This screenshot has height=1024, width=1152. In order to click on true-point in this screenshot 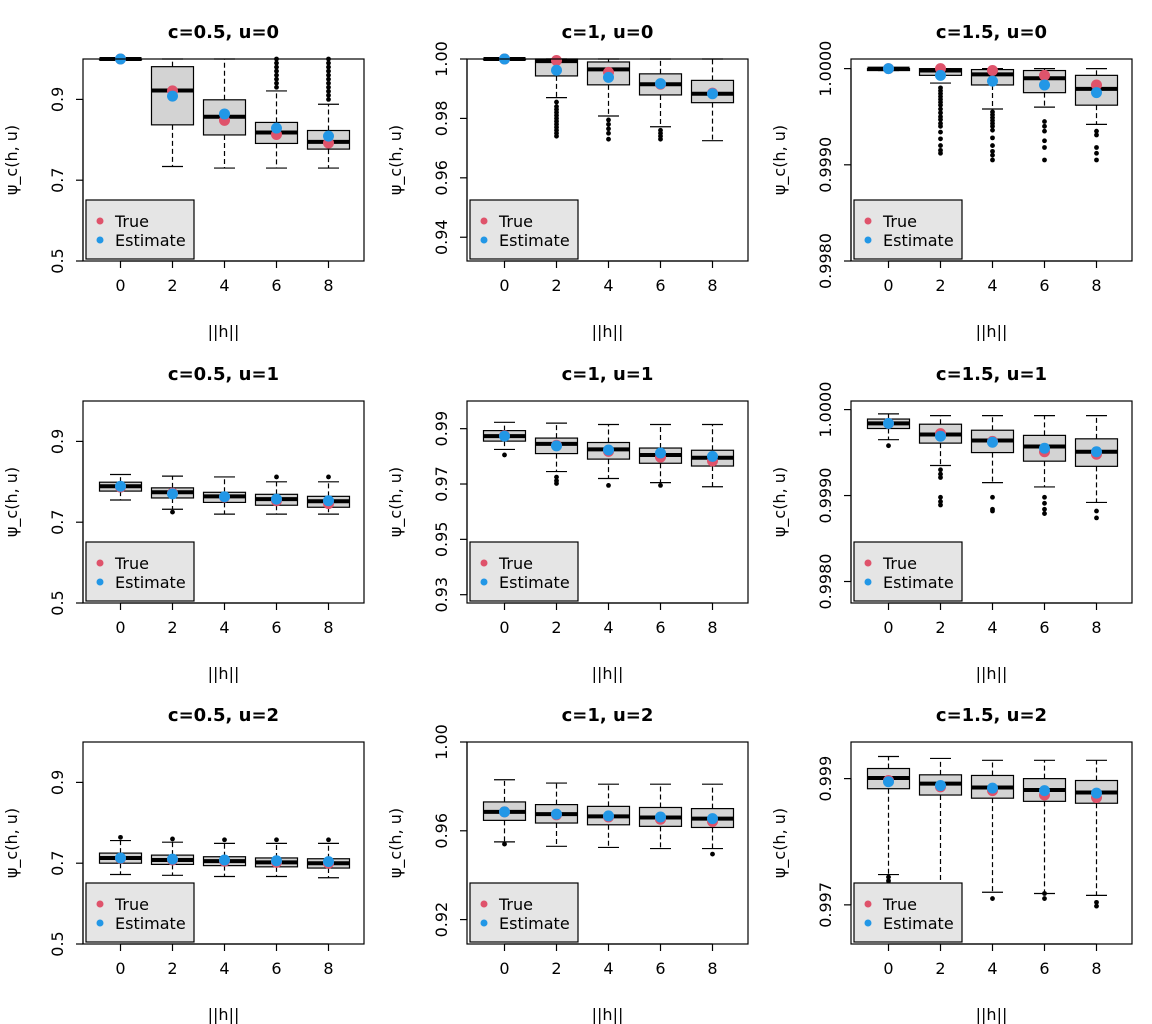, I will do `click(556, 60)`.